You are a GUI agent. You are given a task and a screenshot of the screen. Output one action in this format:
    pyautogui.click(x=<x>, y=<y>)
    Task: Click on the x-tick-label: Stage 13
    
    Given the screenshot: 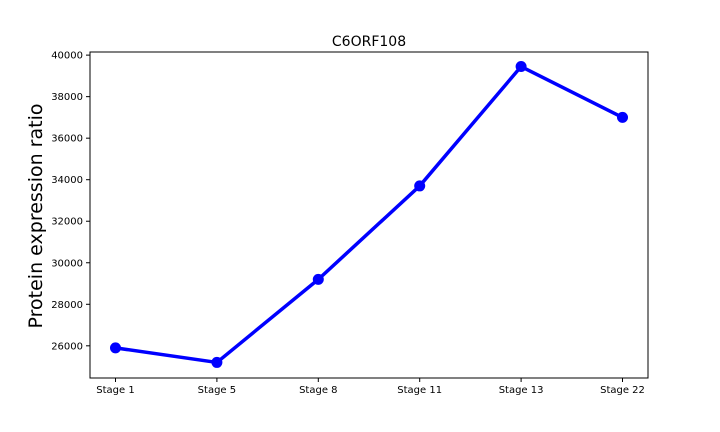 What is the action you would take?
    pyautogui.click(x=521, y=390)
    